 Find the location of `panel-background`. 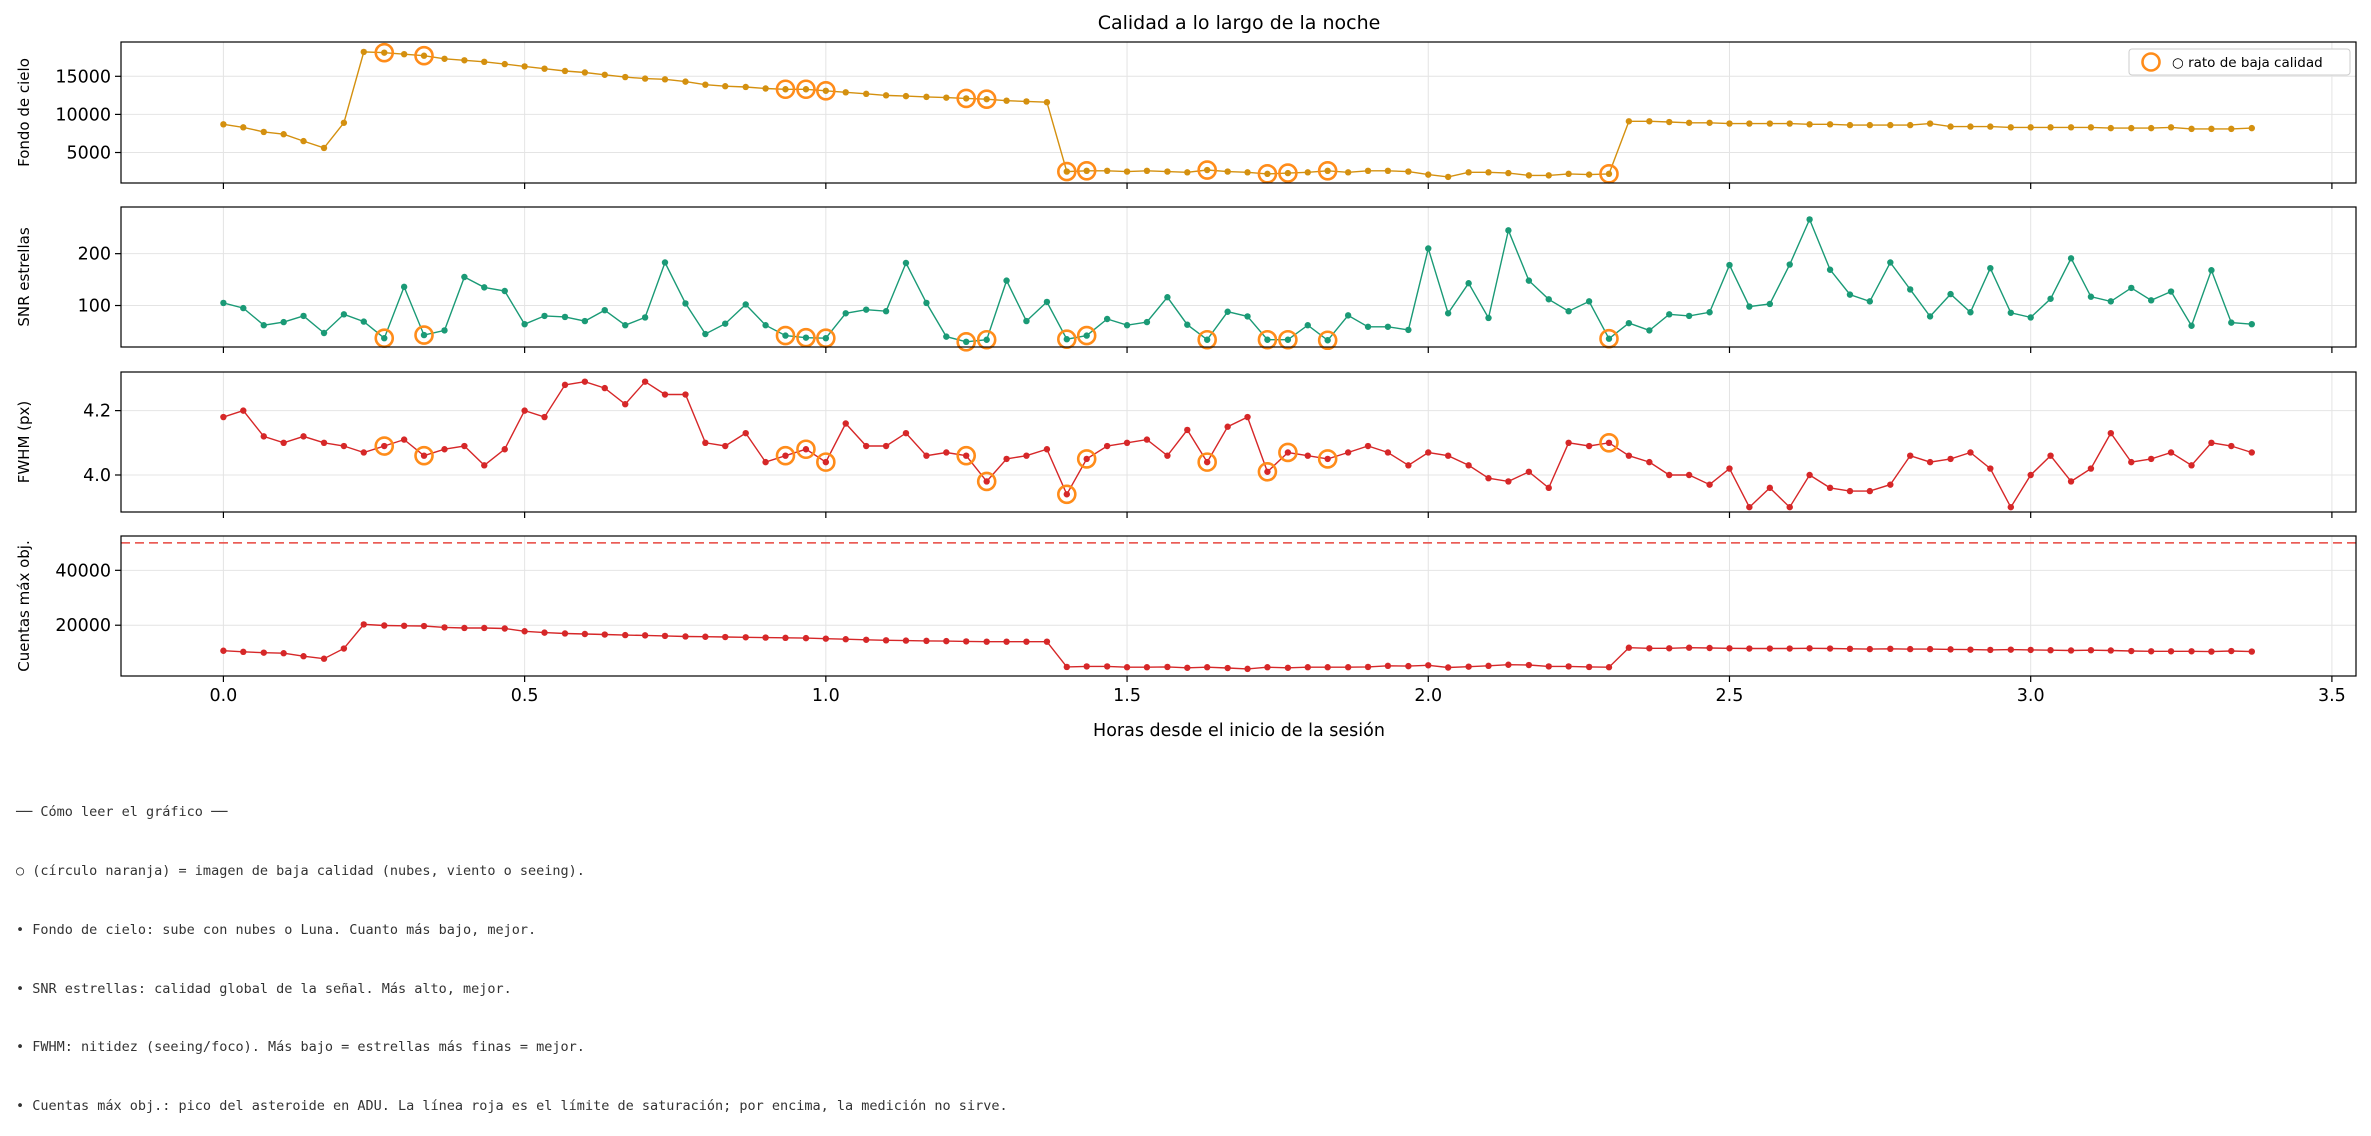

panel-background is located at coordinates (1238, 606).